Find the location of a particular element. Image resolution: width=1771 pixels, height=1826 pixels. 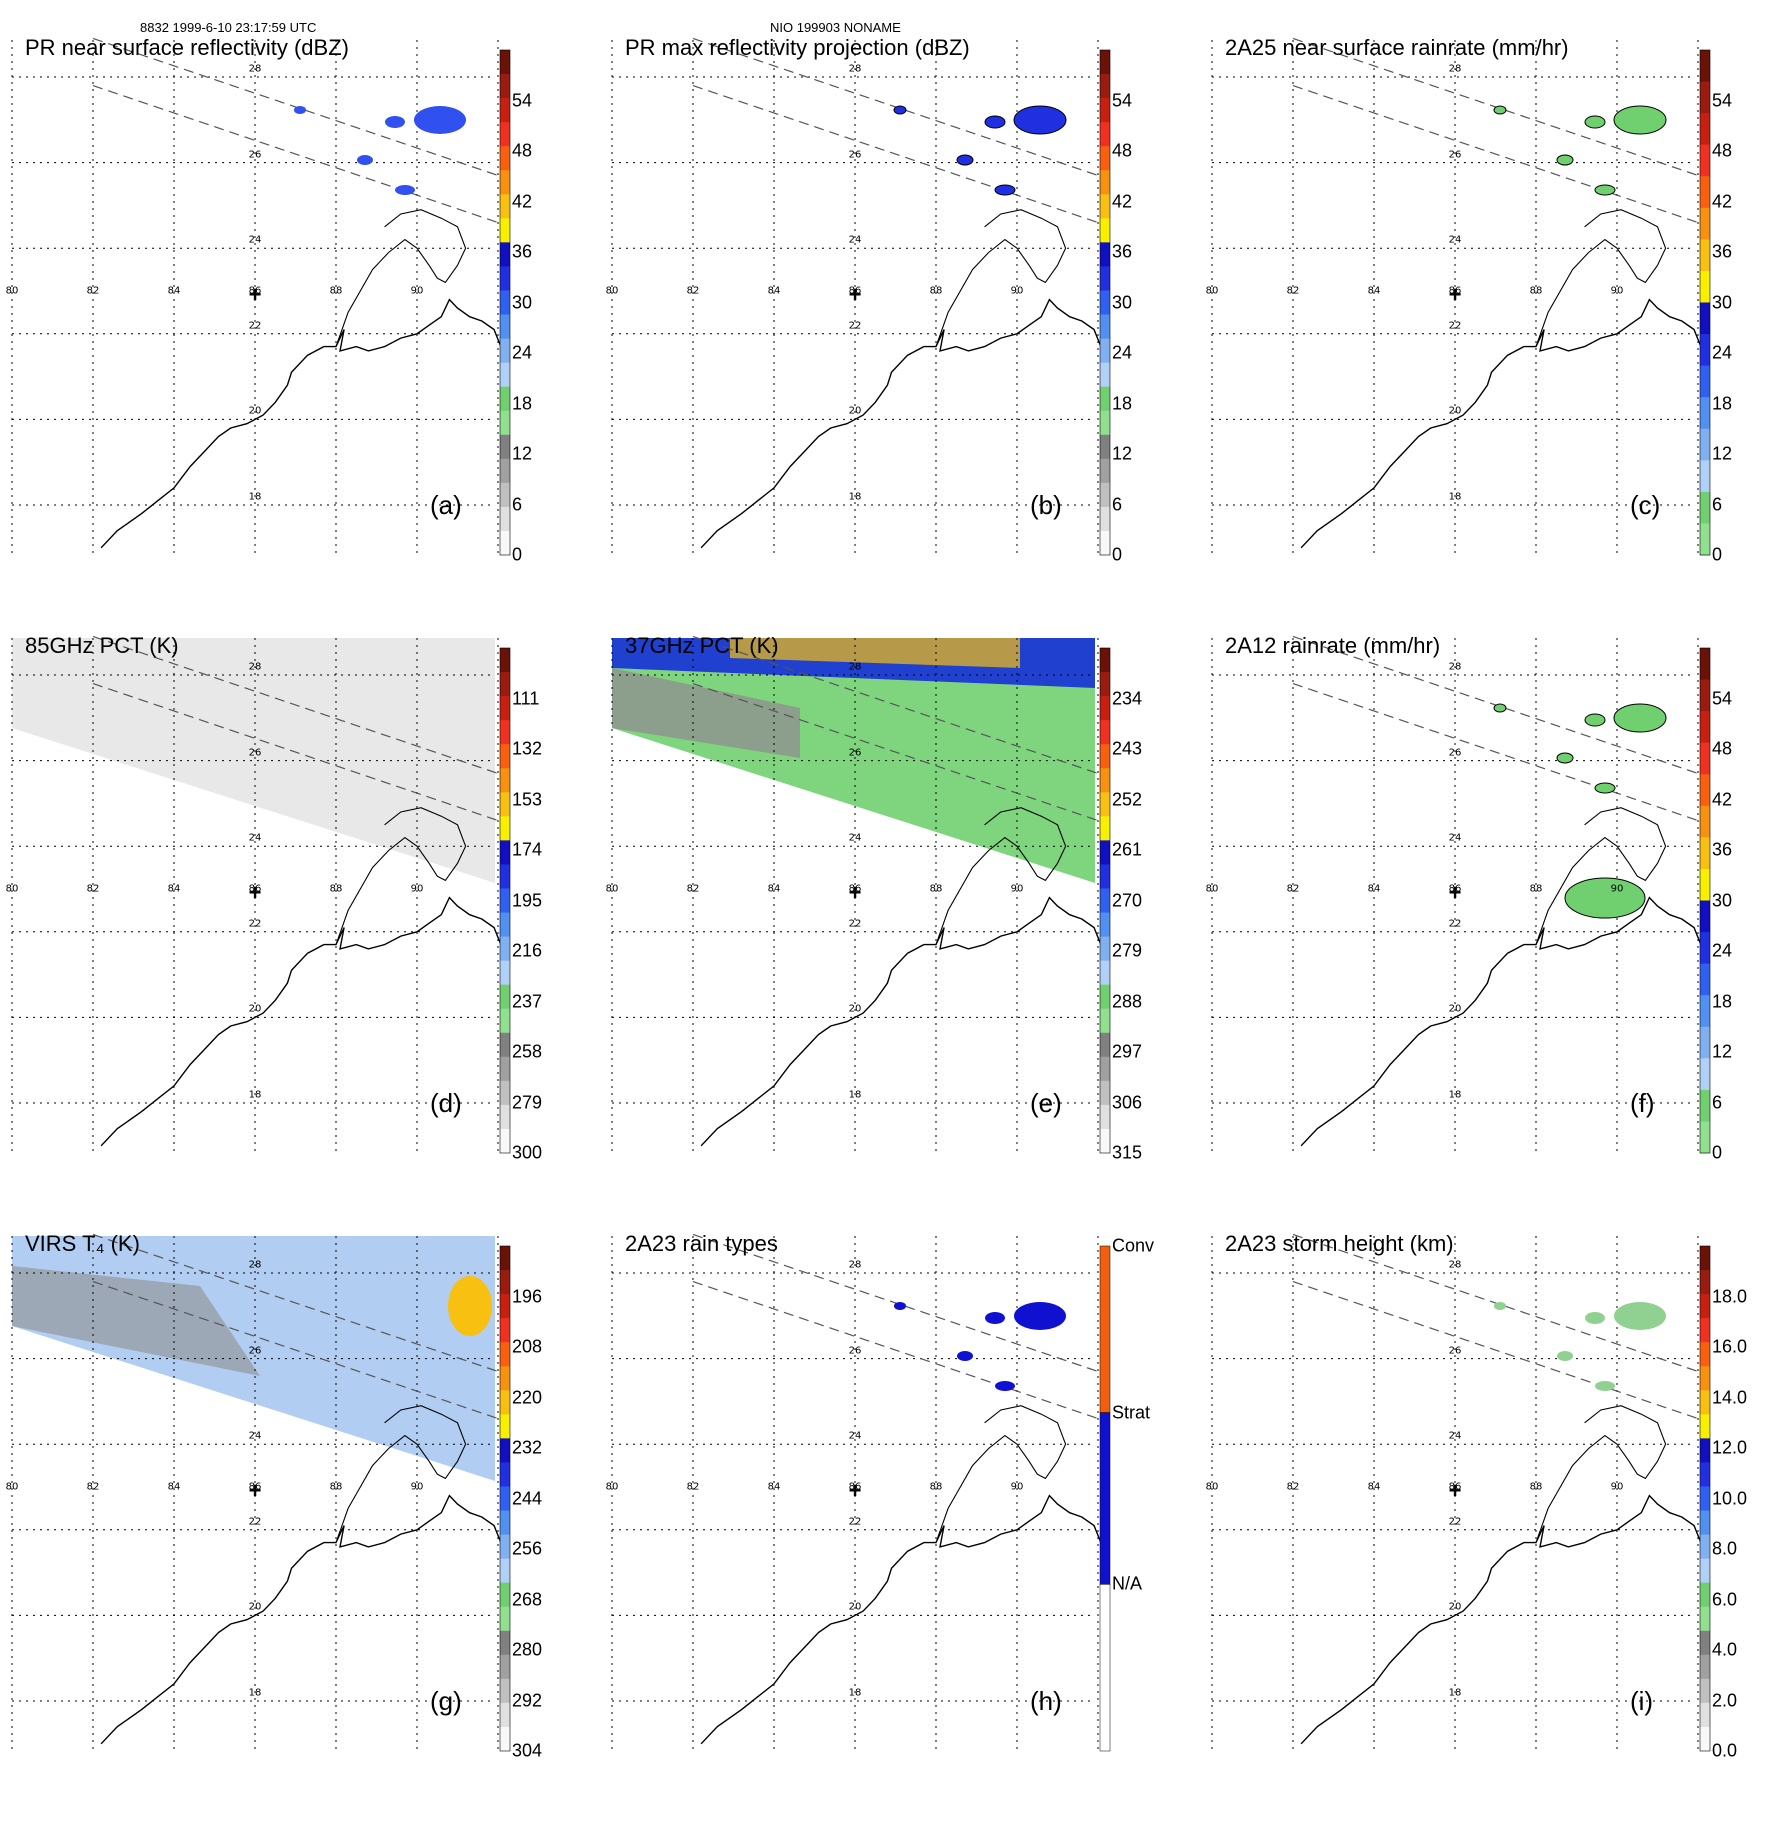

colorbar-tick-label: 306 is located at coordinates (1127, 1102).